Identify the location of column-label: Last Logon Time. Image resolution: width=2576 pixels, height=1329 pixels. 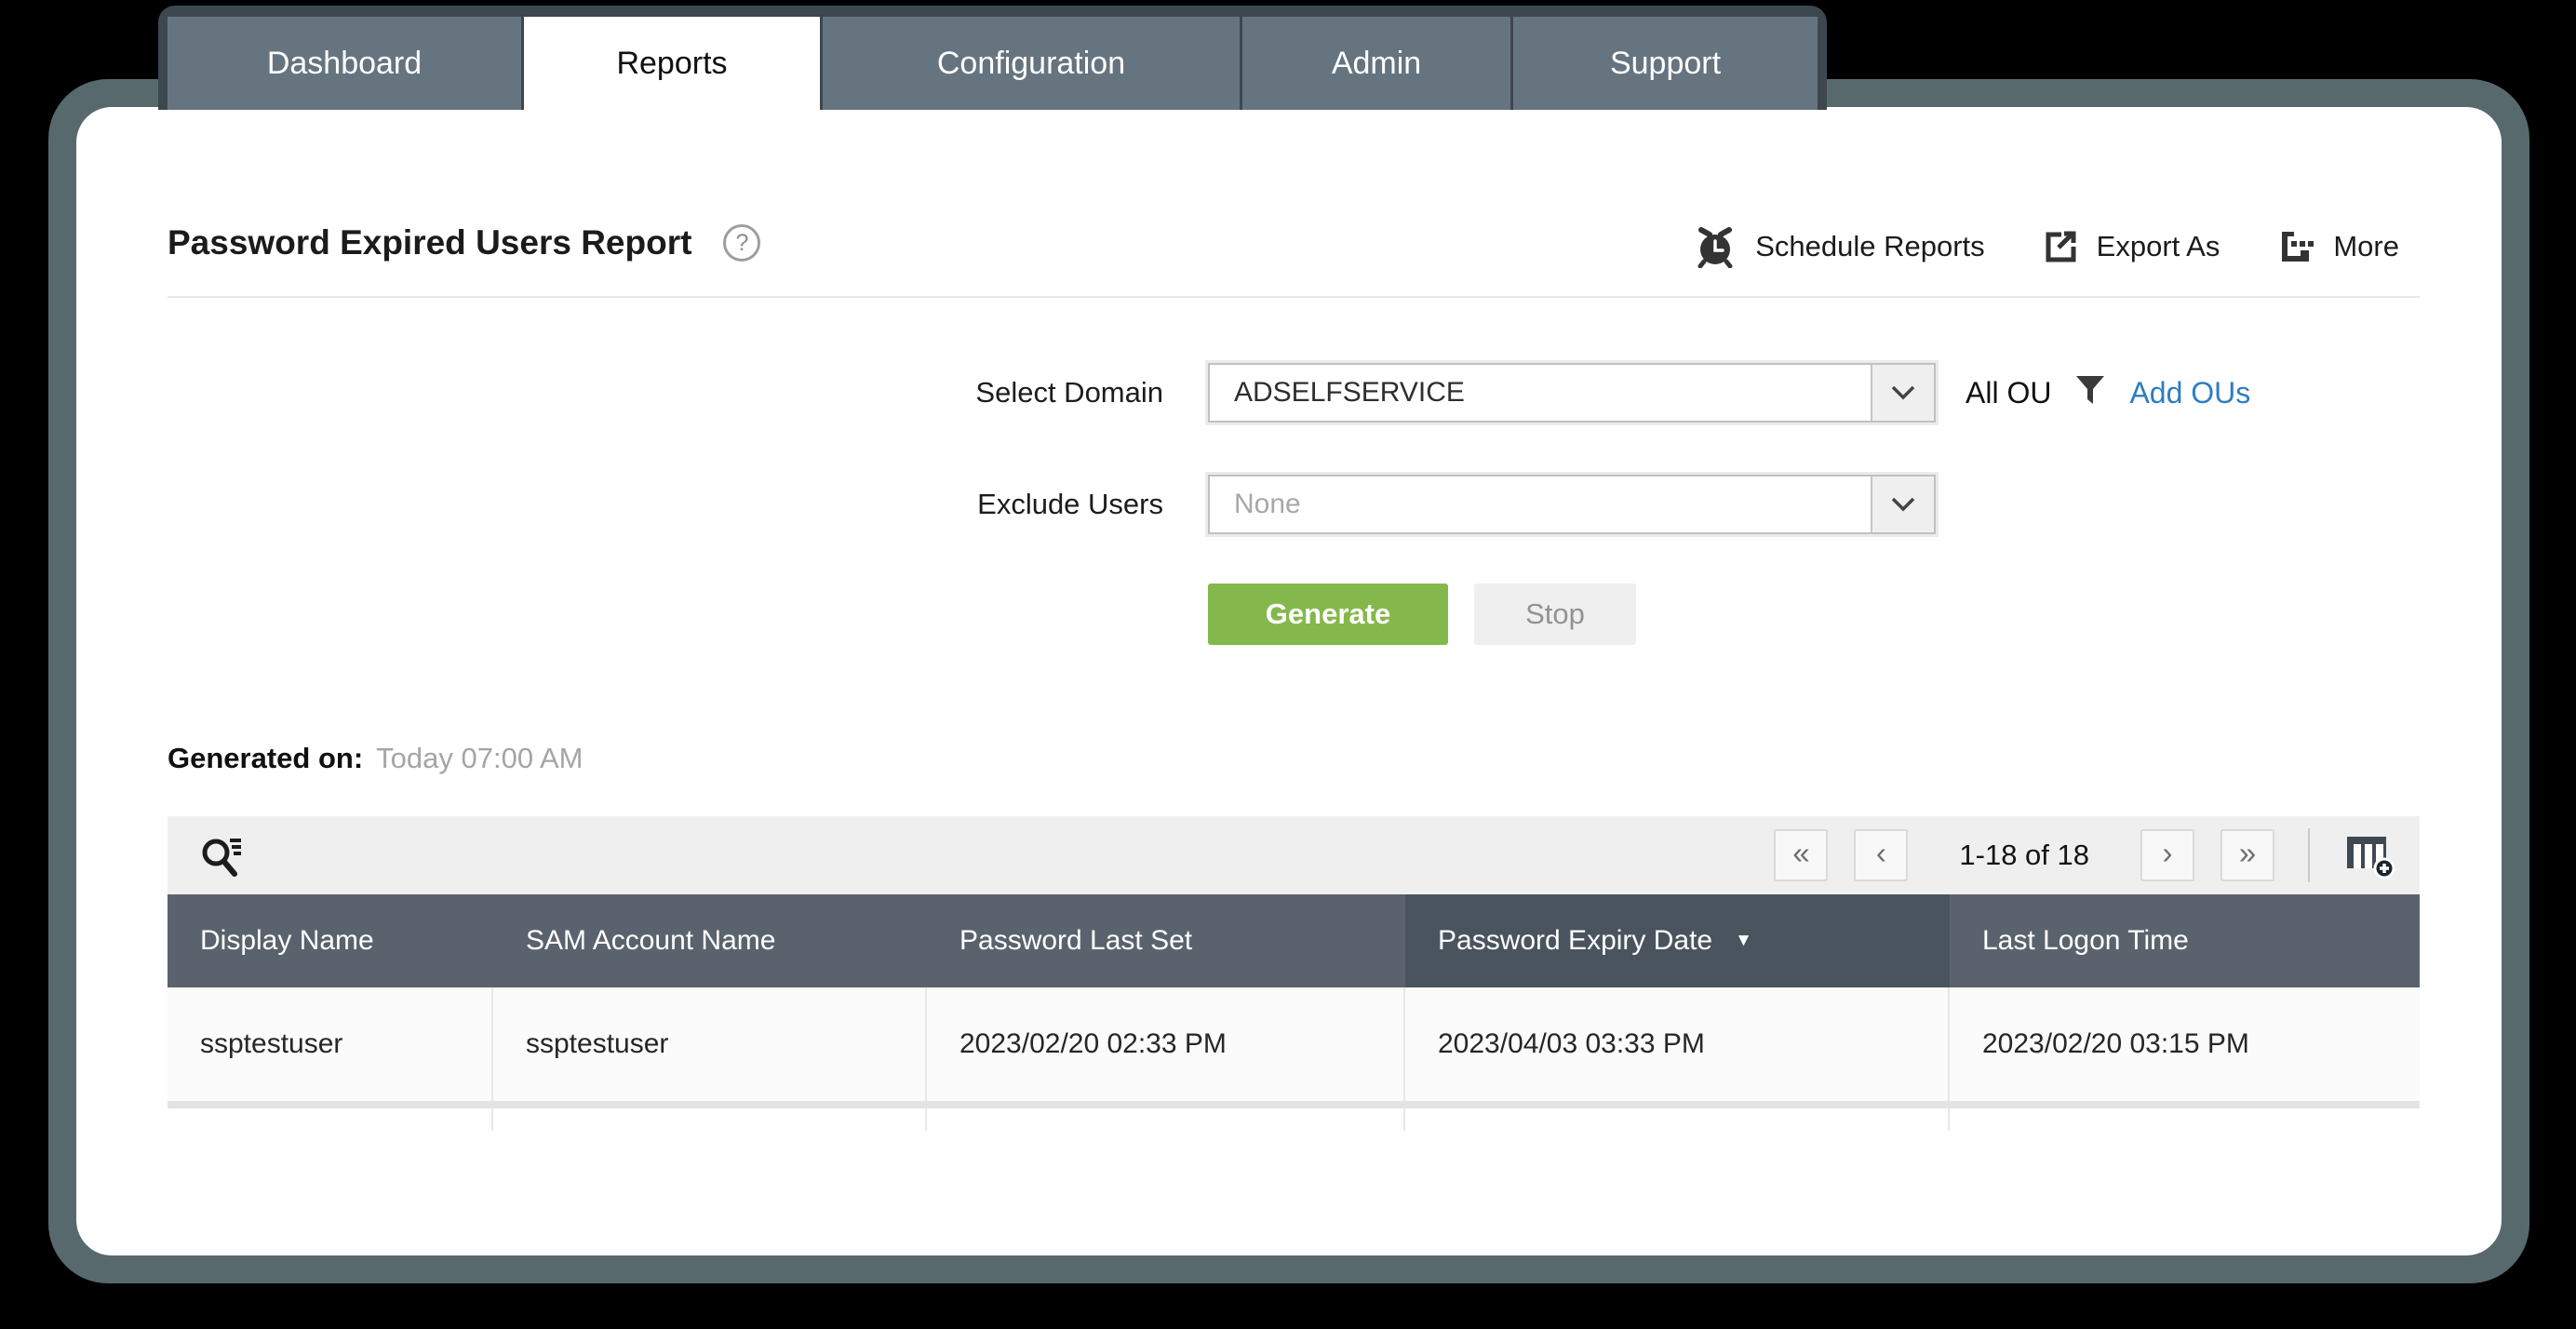
(2085, 940).